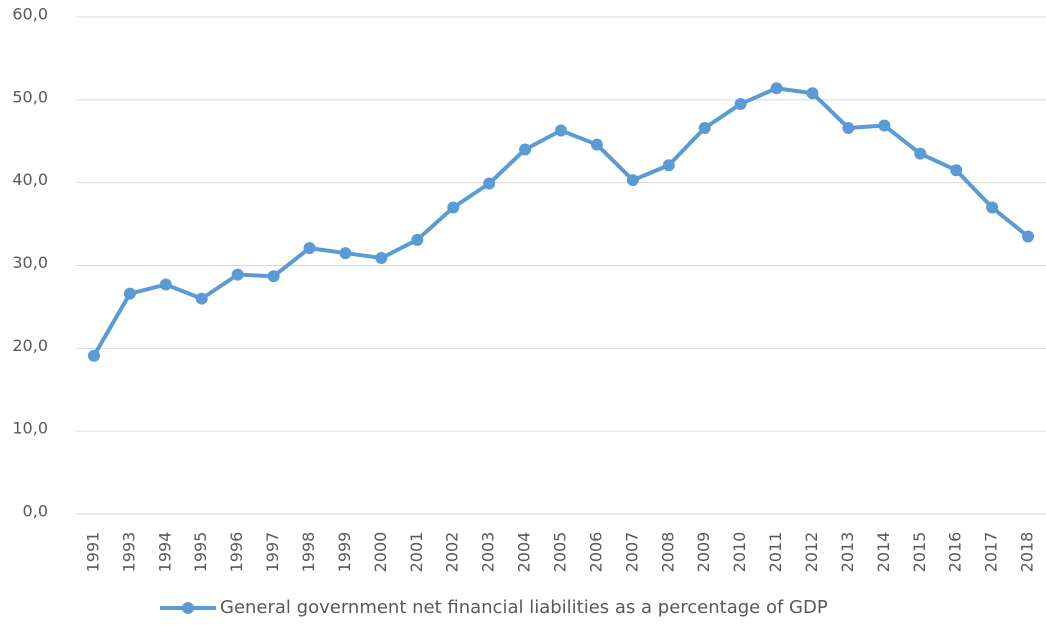 This screenshot has width=1046, height=628. I want to click on x-tick-label: 2010, so click(739, 552).